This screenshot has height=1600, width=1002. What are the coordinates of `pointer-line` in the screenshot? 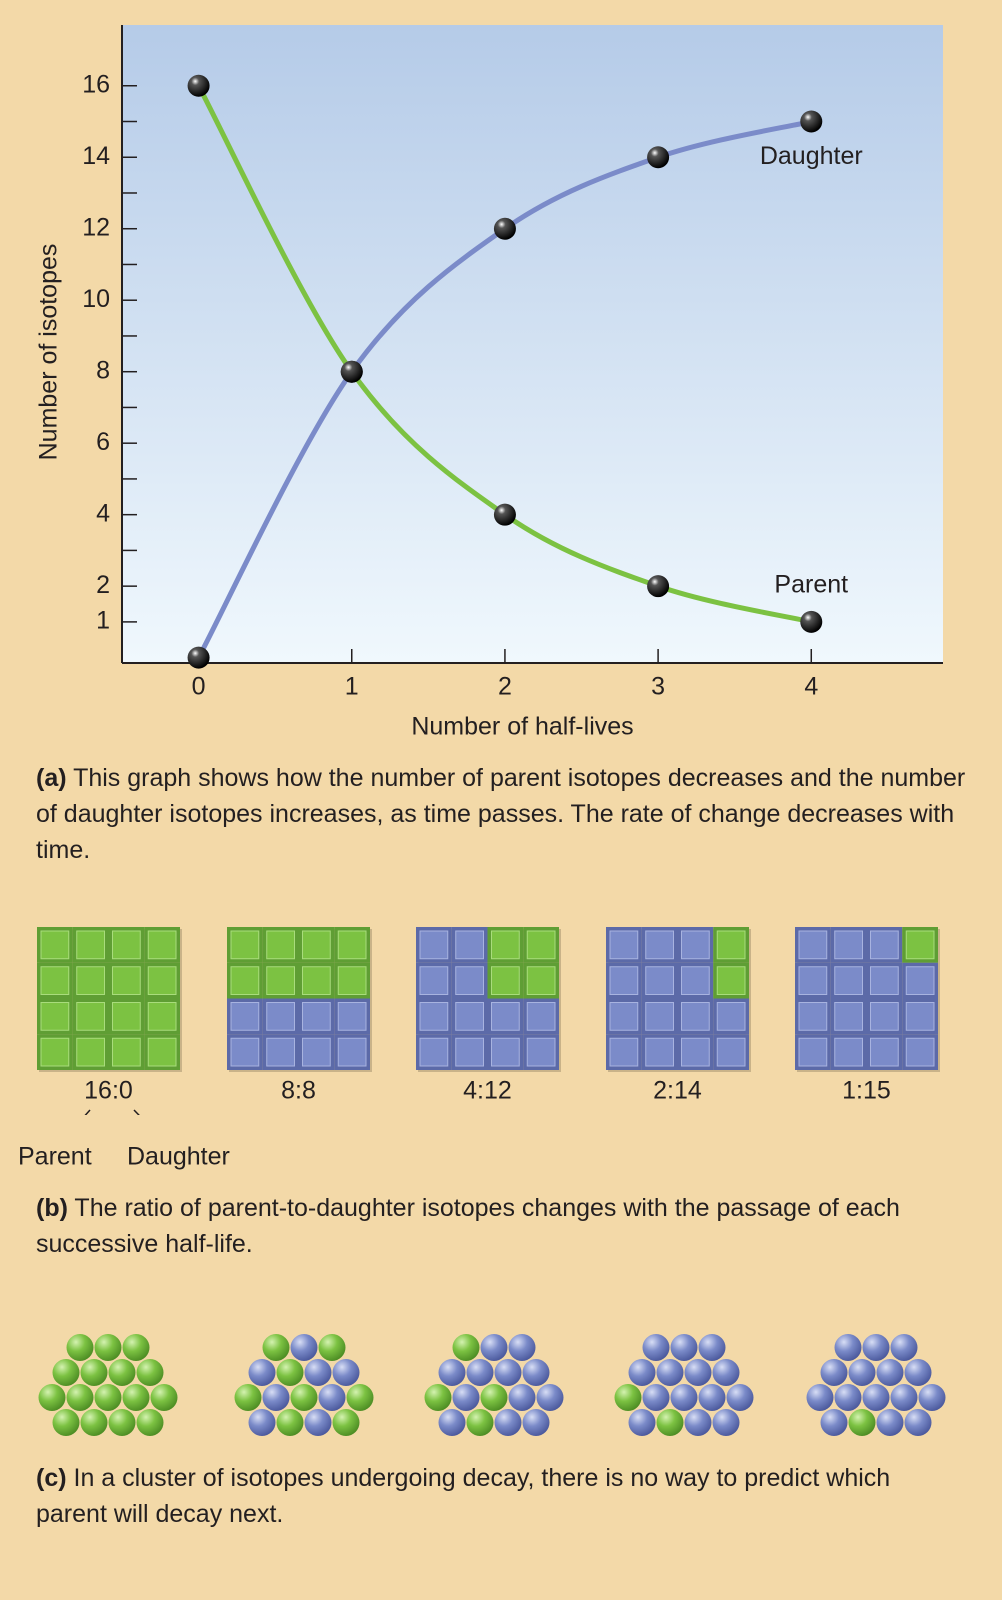 It's located at (136, 1112).